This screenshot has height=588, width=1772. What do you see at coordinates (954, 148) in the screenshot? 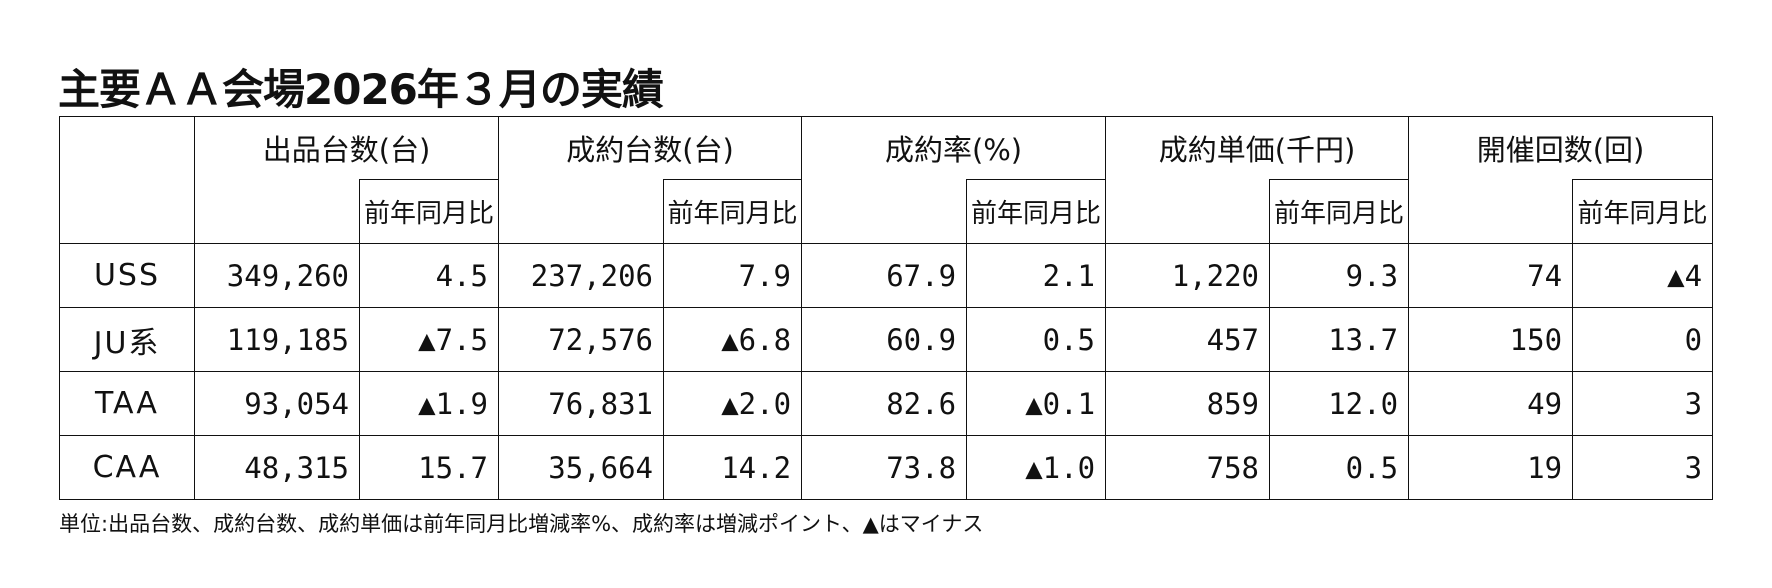
I see `group-header: 成約率(%)` at bounding box center [954, 148].